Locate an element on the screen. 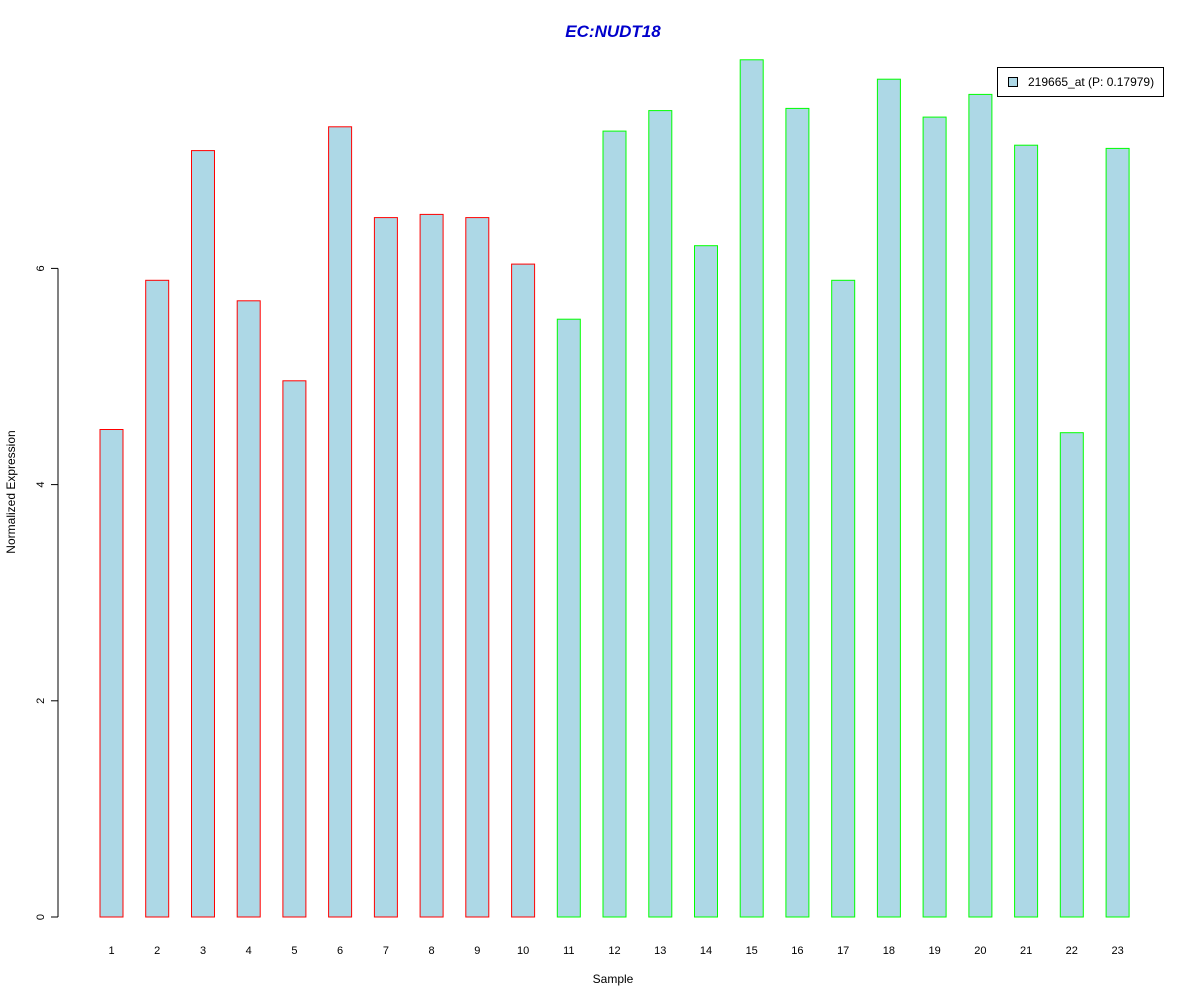 The width and height of the screenshot is (1200, 1000). x-tick-label-3: 3 is located at coordinates (203, 951).